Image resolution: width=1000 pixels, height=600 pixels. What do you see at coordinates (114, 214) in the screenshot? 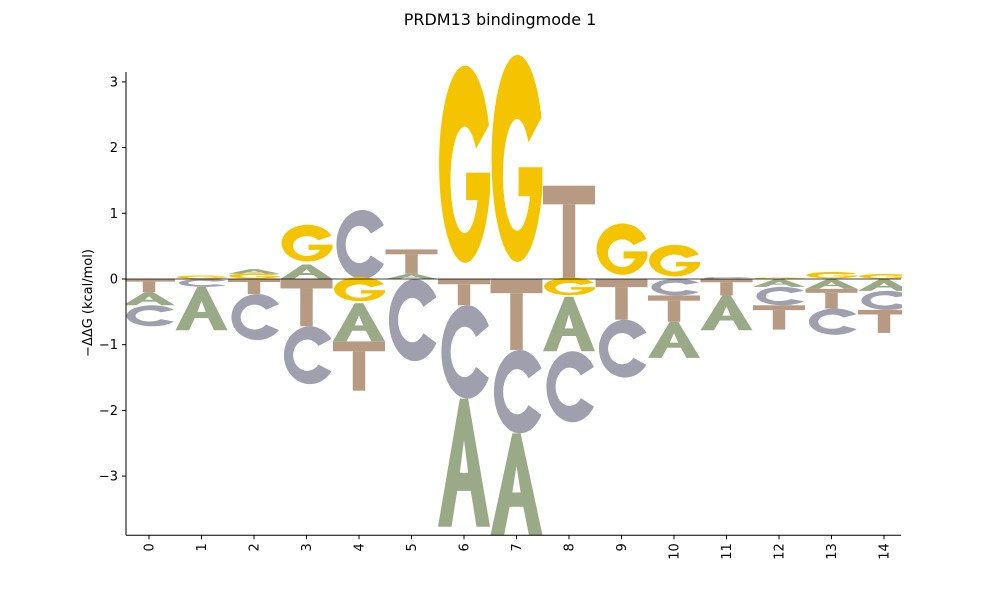
I see `y-tick-label: 1` at bounding box center [114, 214].